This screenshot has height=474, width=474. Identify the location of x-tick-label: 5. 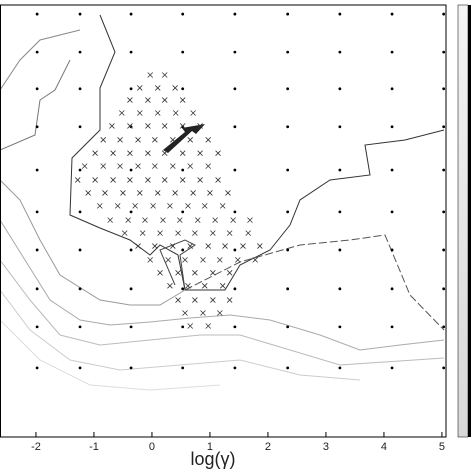
(442, 447).